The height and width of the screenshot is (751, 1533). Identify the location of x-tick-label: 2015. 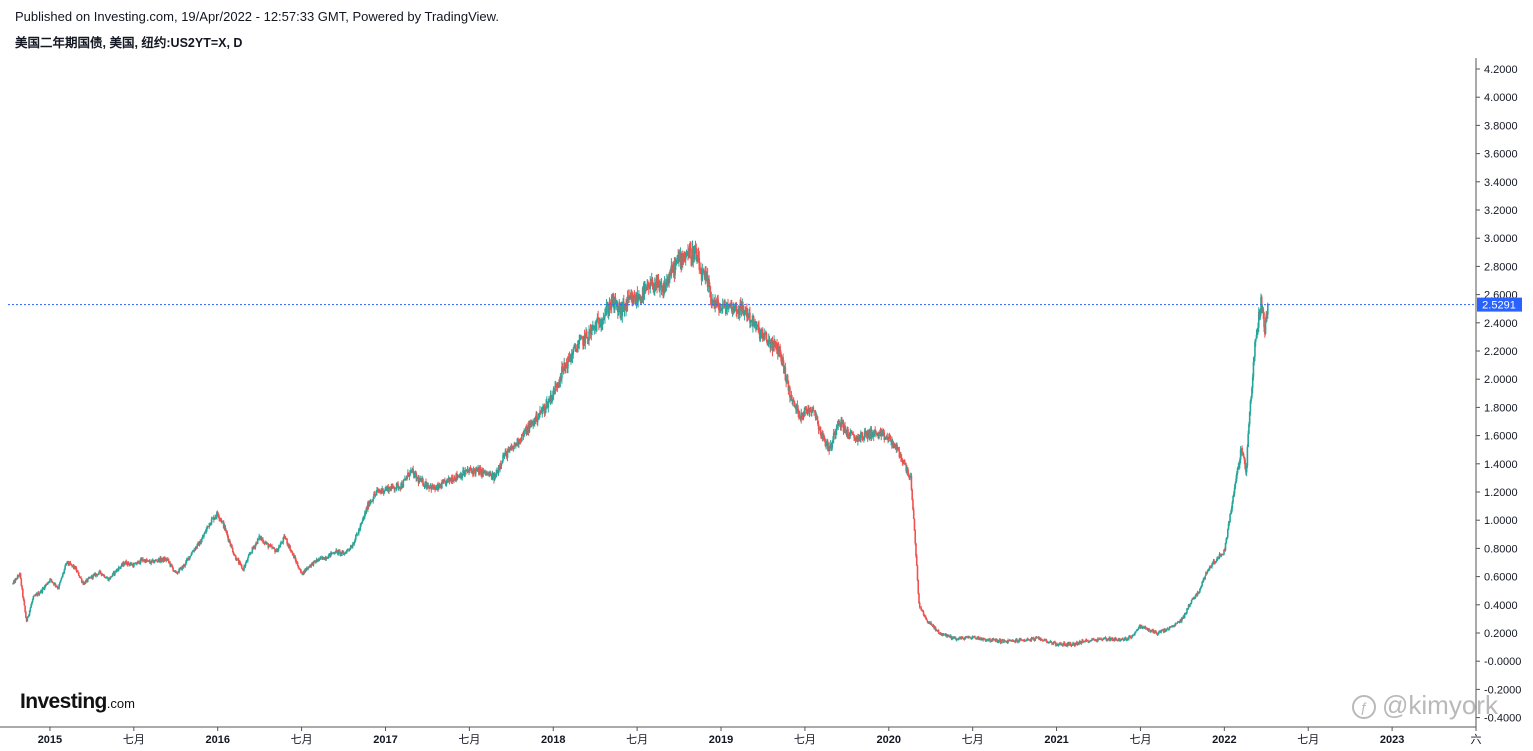
(50, 740).